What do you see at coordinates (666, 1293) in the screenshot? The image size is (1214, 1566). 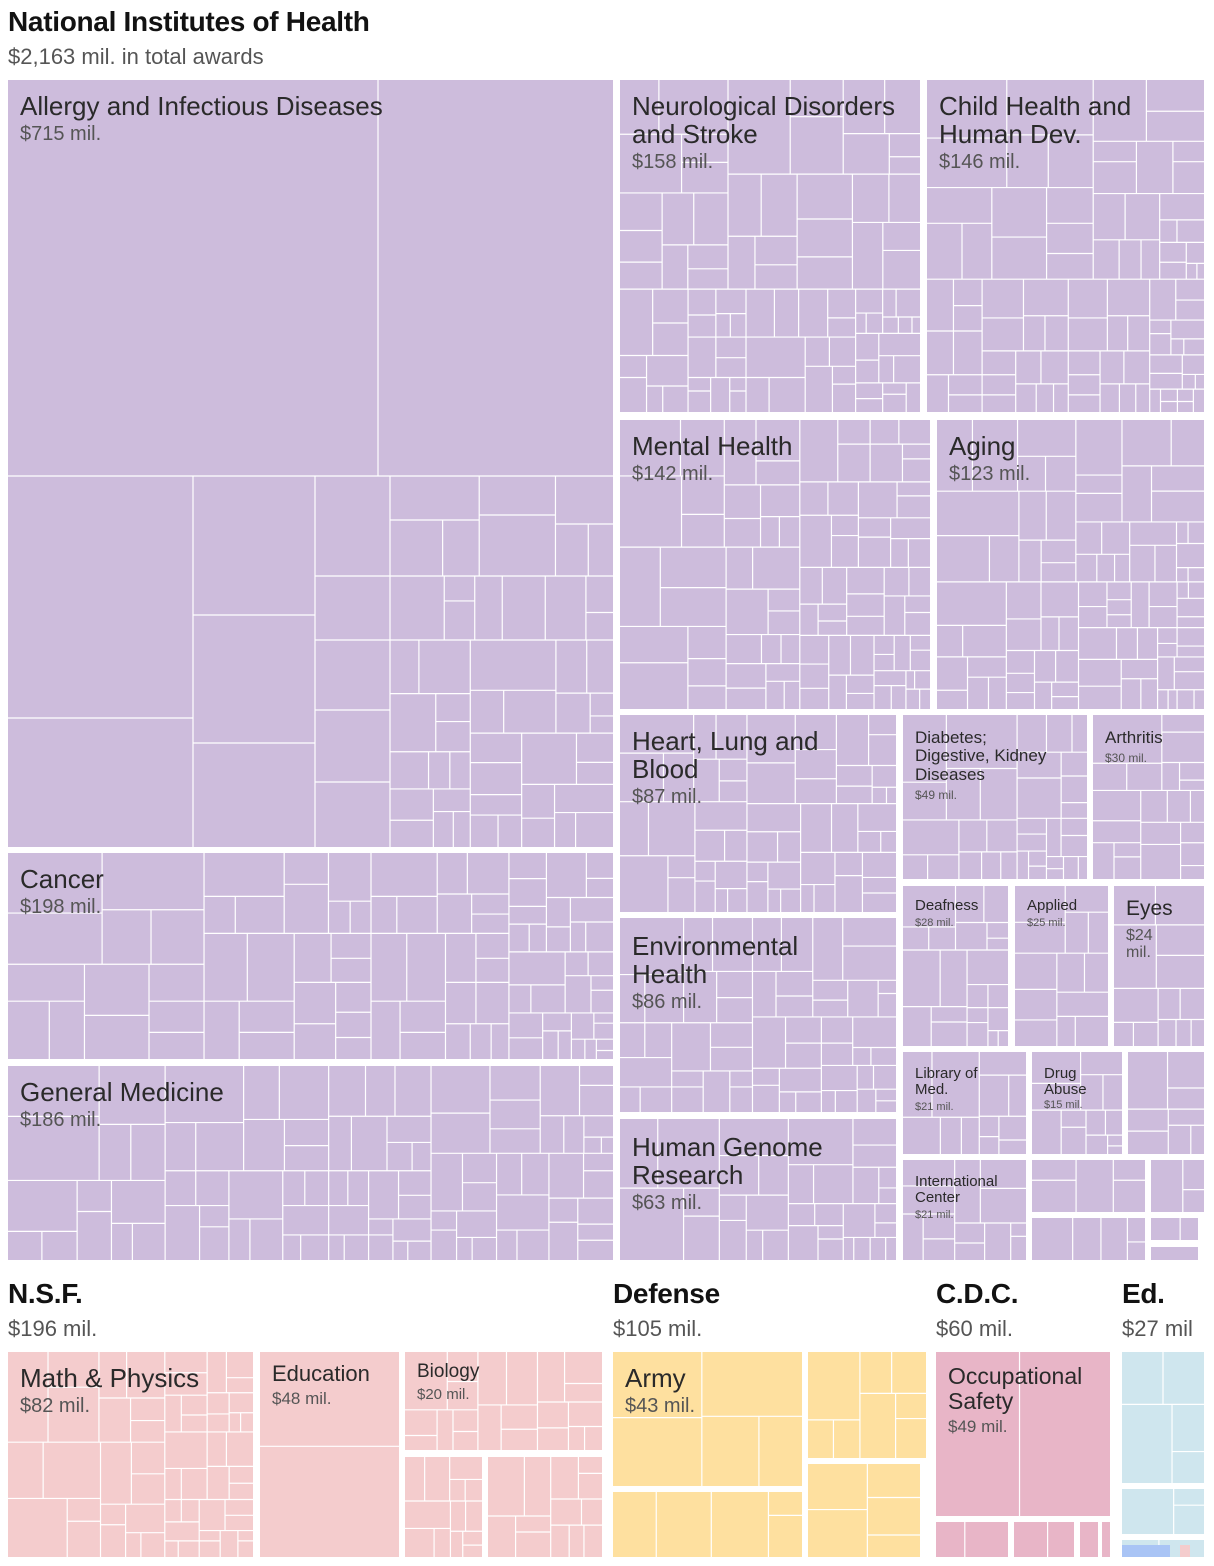 I see `agency-title-defense: Defense` at bounding box center [666, 1293].